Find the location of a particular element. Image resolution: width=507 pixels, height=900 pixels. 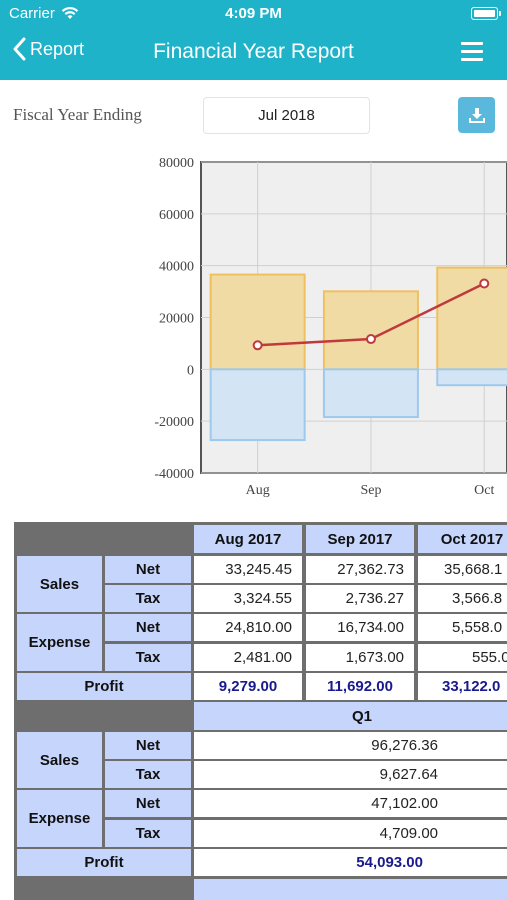

table-cell: 555.0 is located at coordinates (462, 657).